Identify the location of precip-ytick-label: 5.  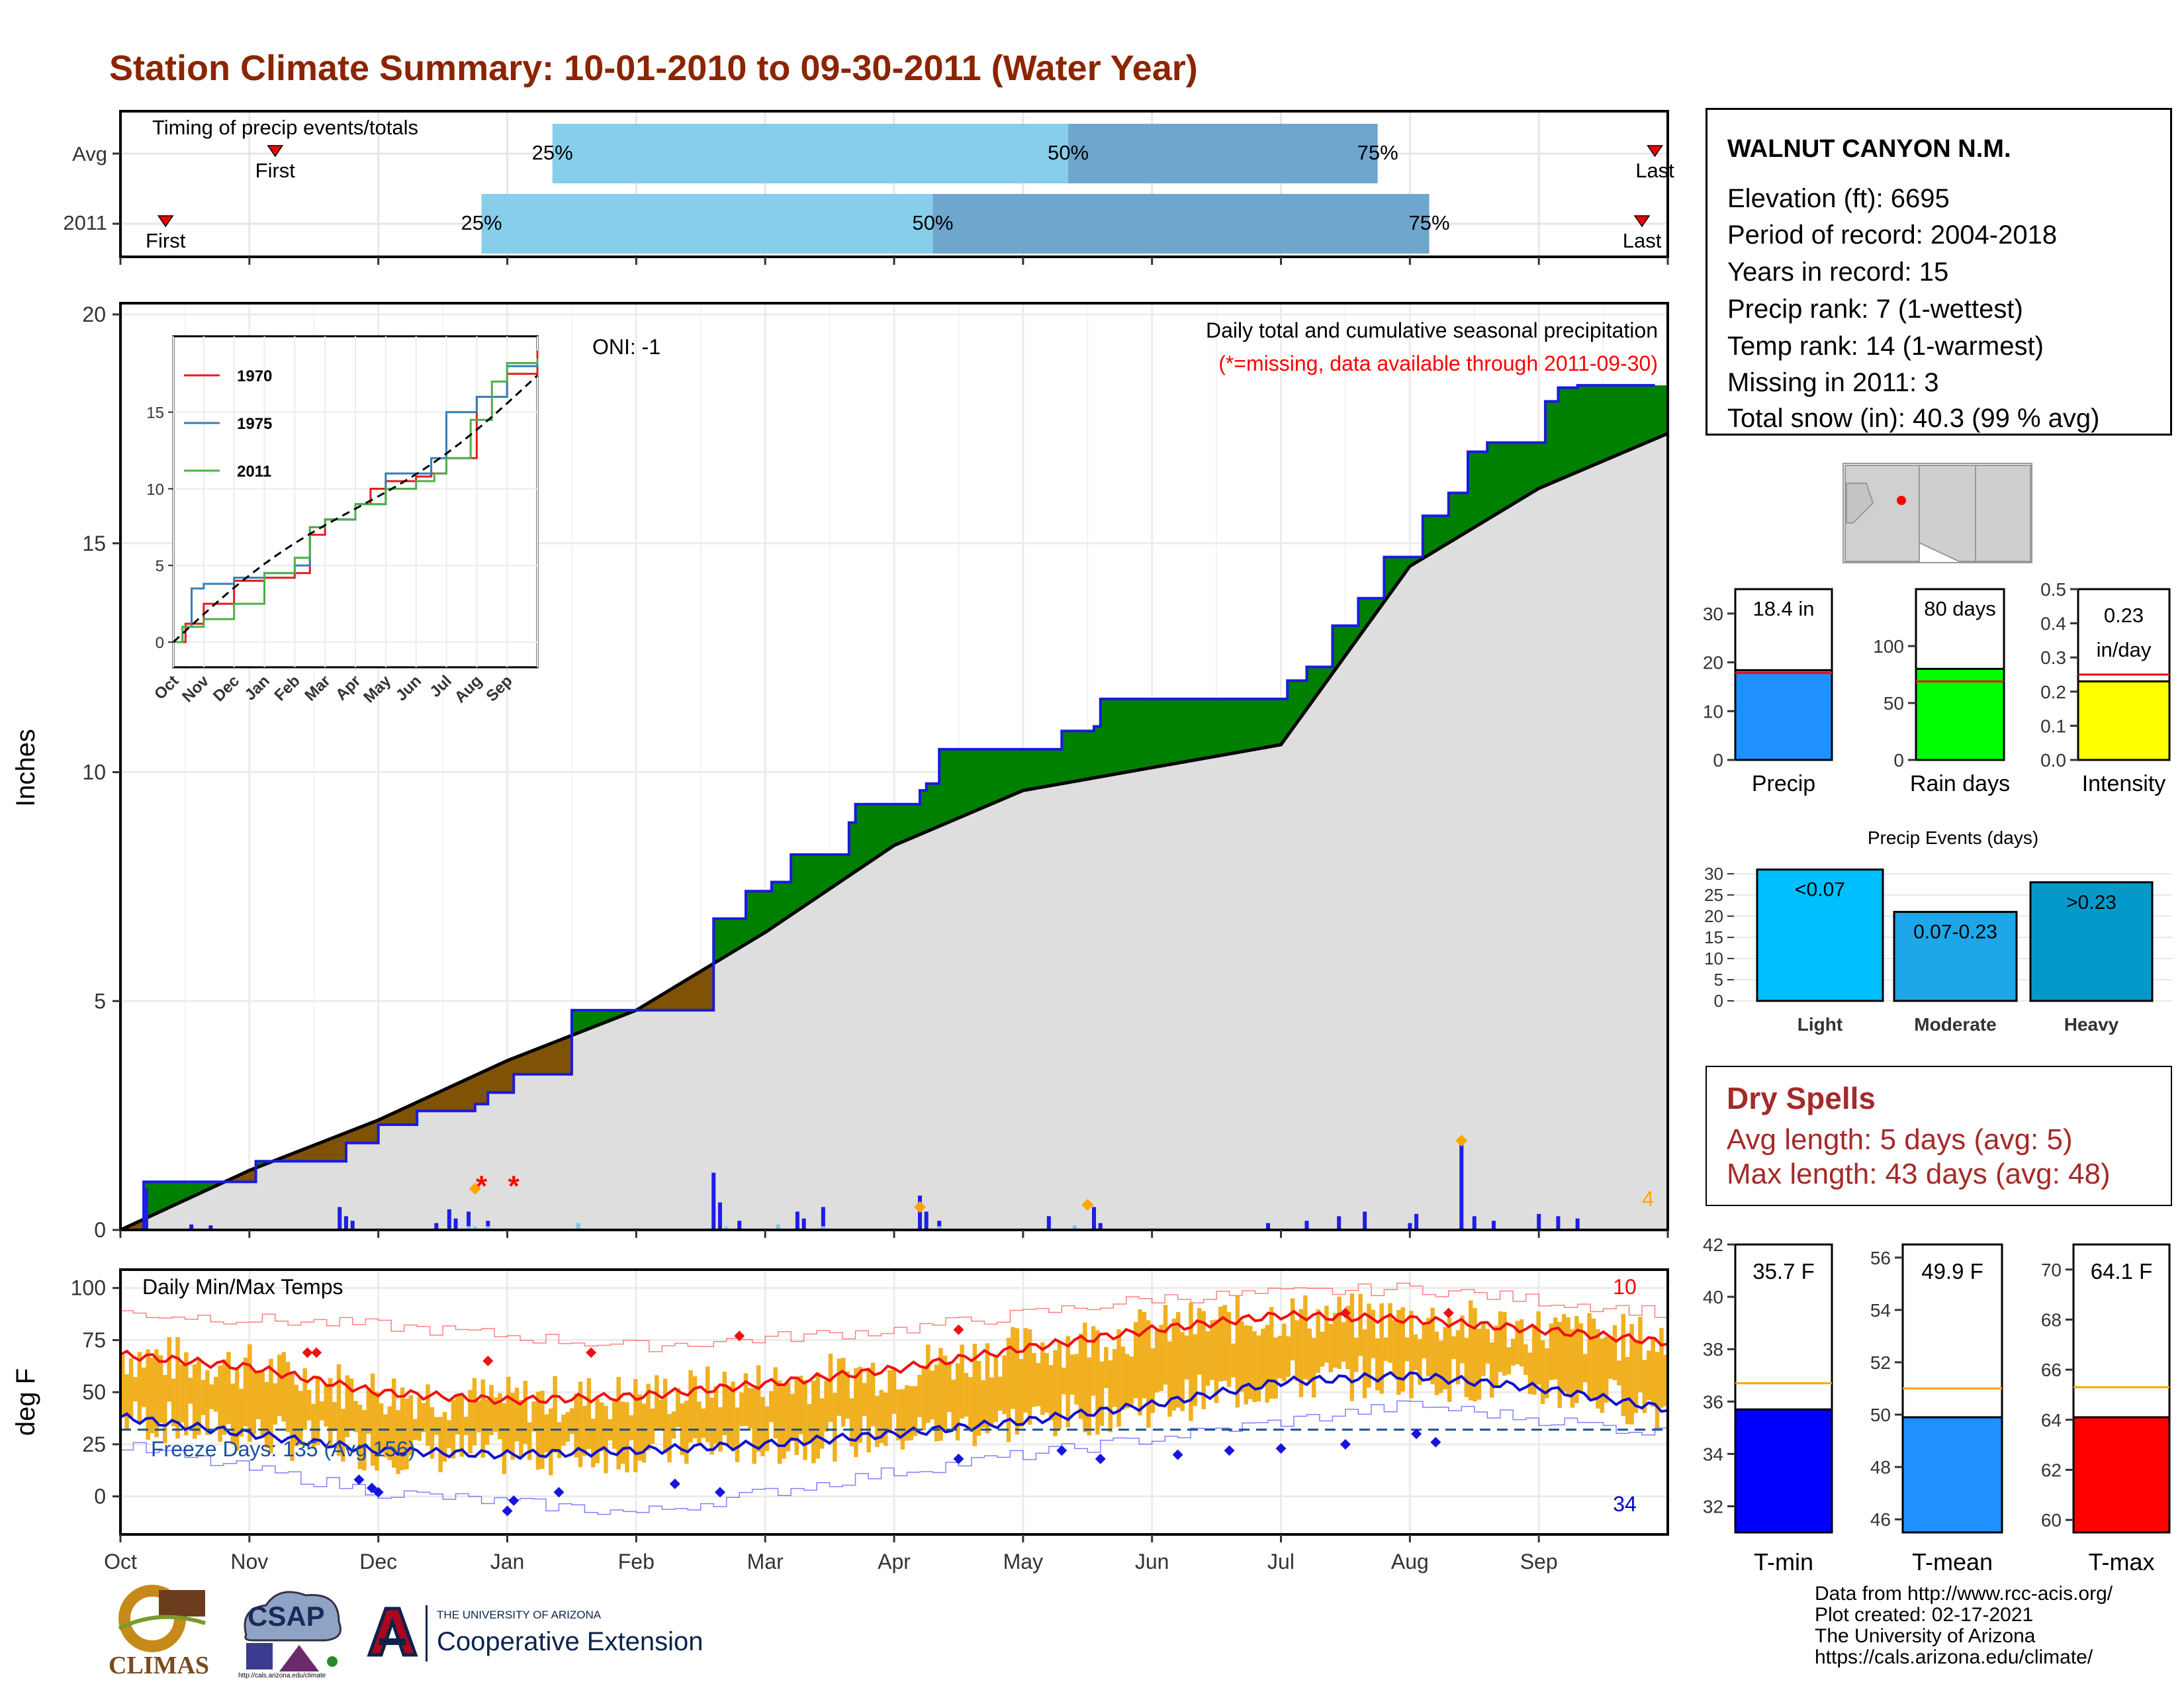
(100, 1001).